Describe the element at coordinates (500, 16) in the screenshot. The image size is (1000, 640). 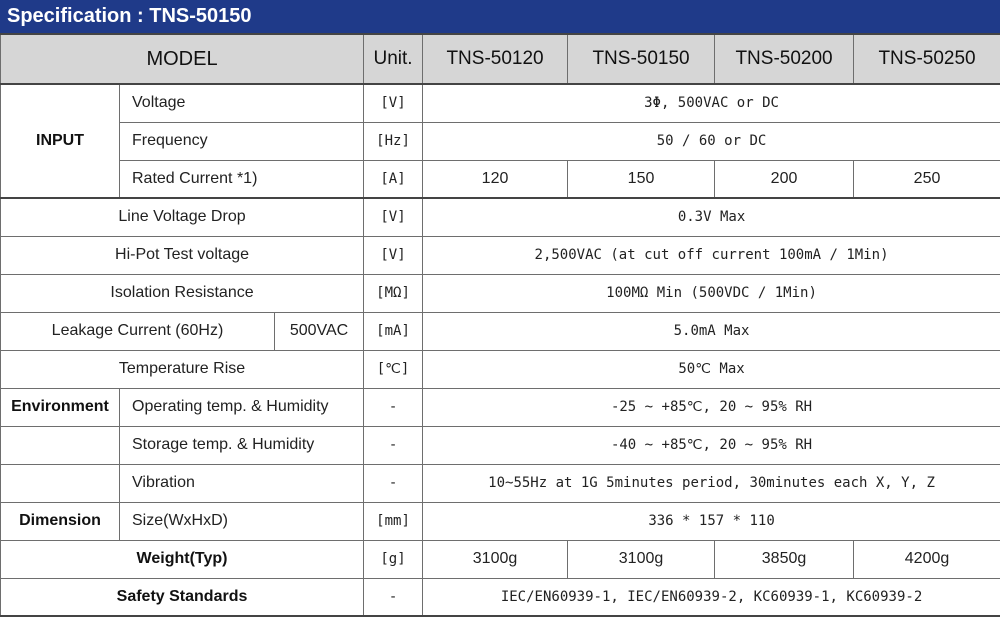
I see `page-title: Specification : TNS-50150` at that location.